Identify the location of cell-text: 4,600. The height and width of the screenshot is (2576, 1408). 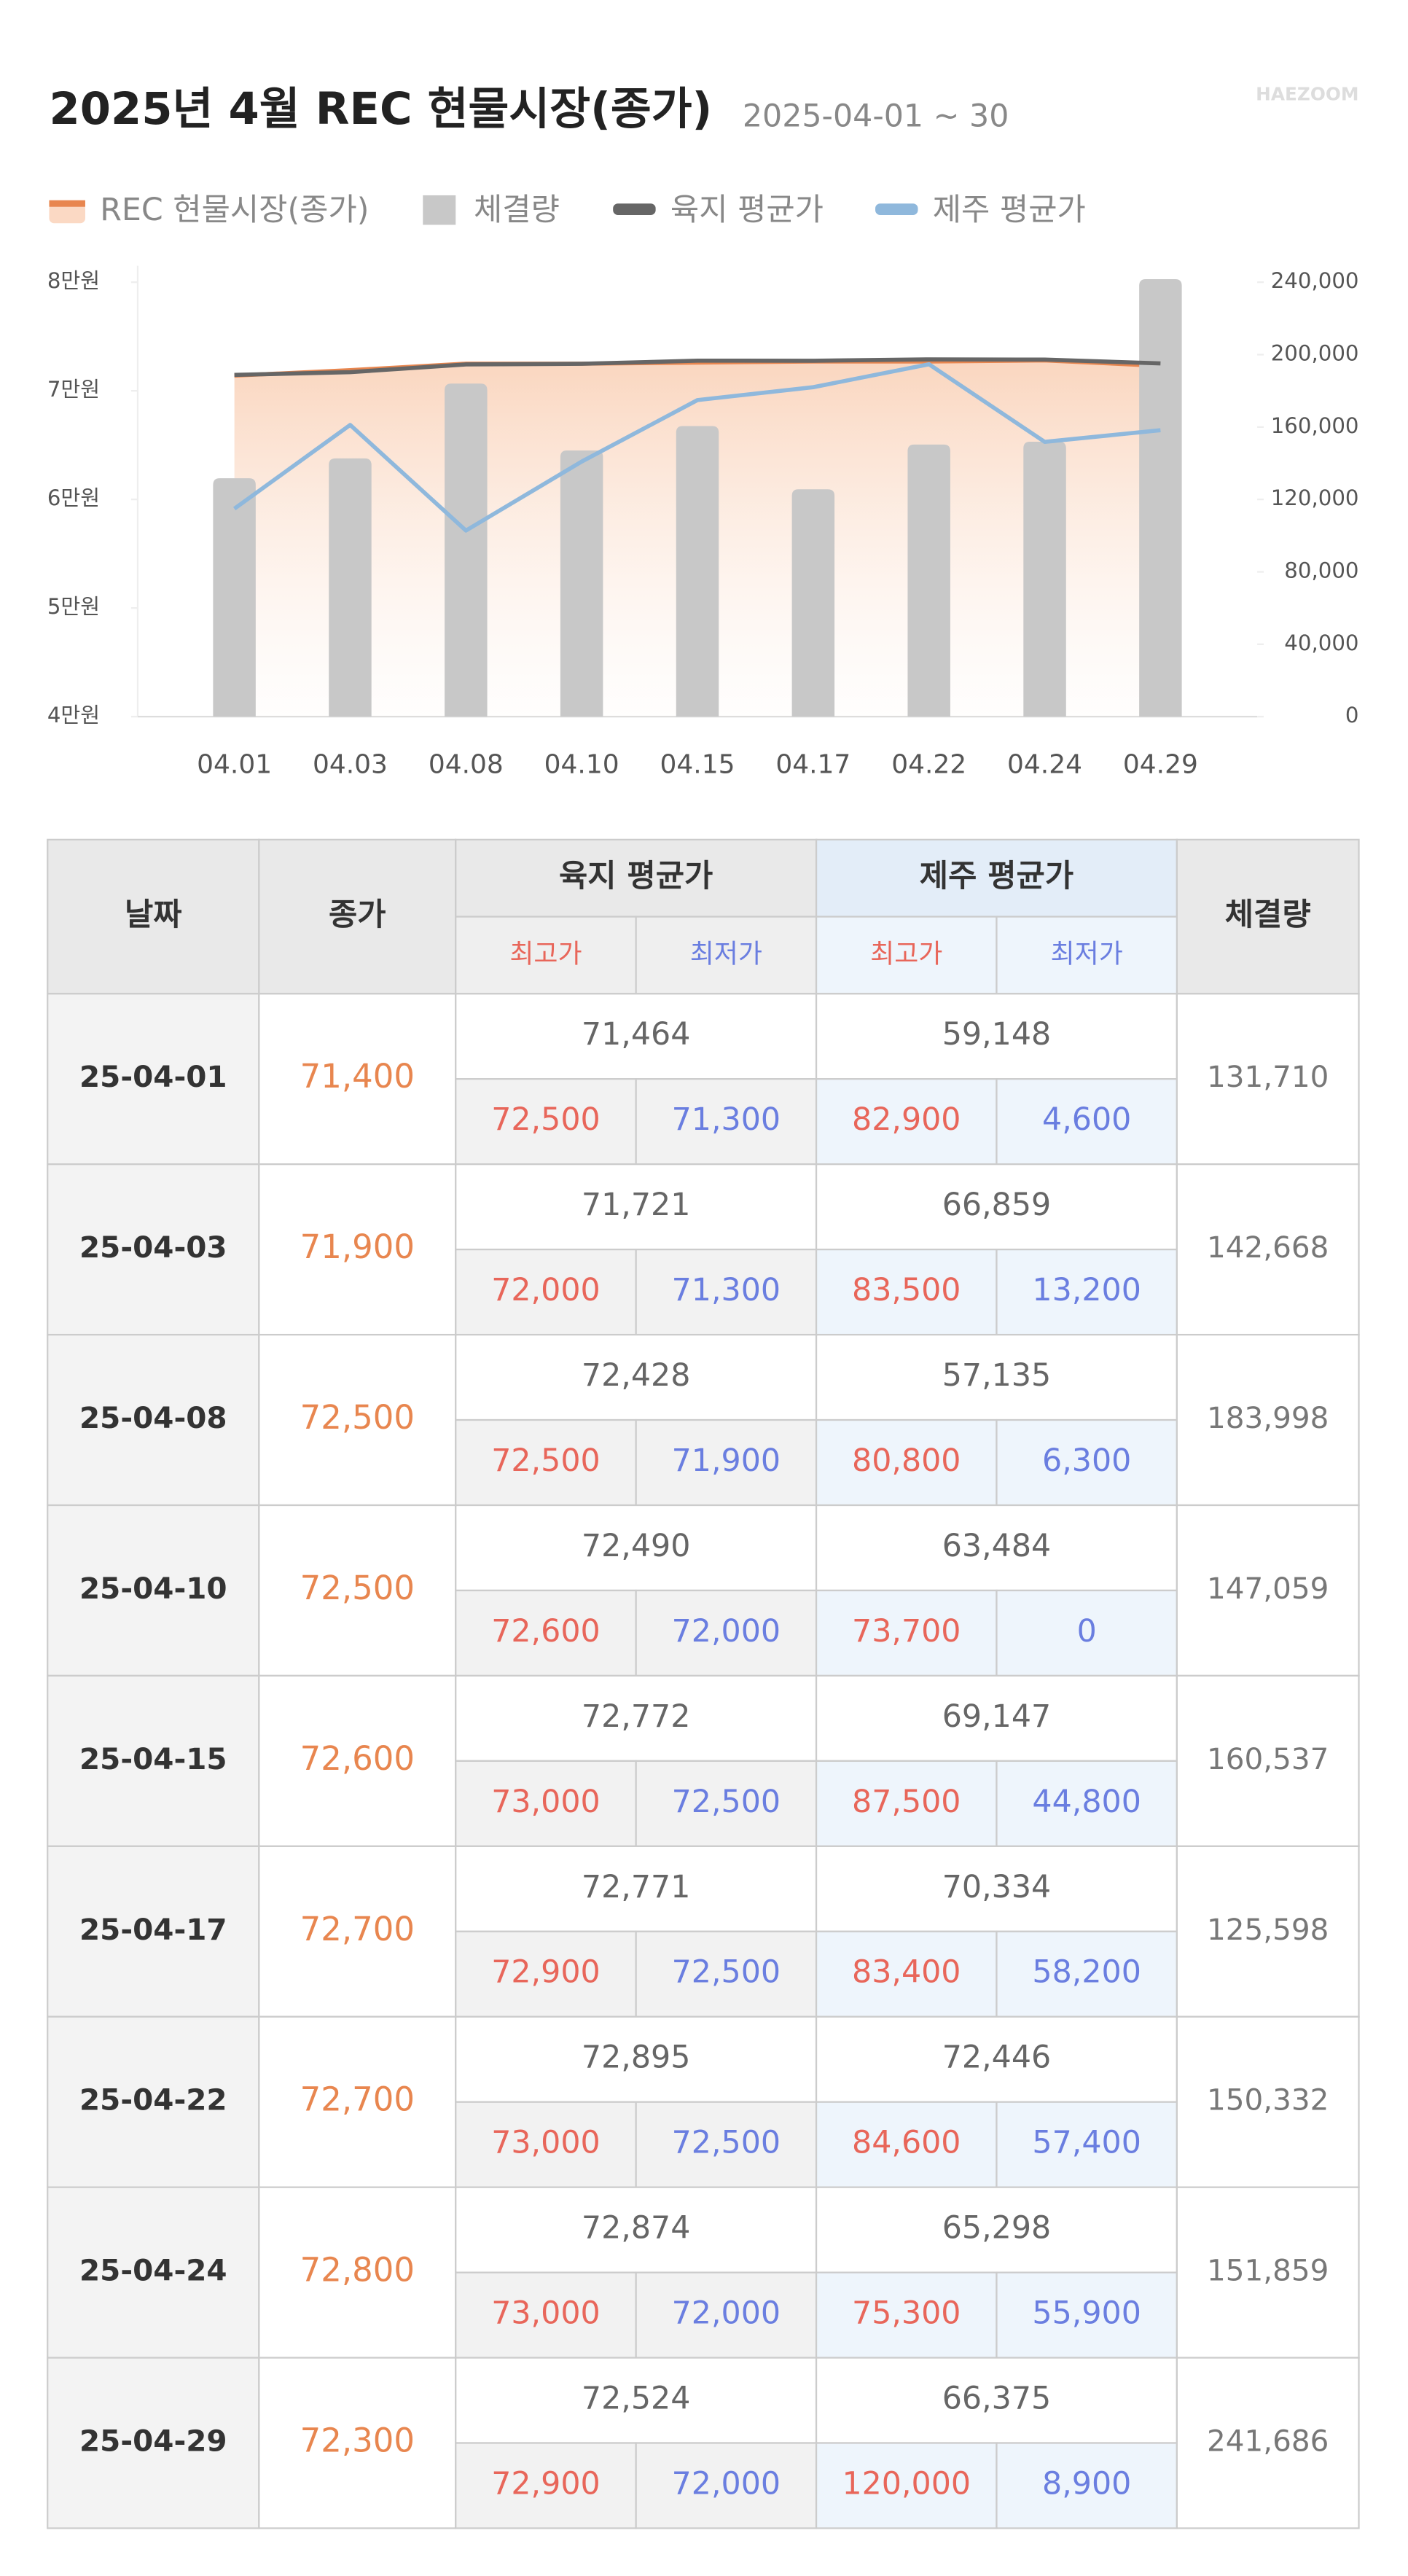
(1086, 1119).